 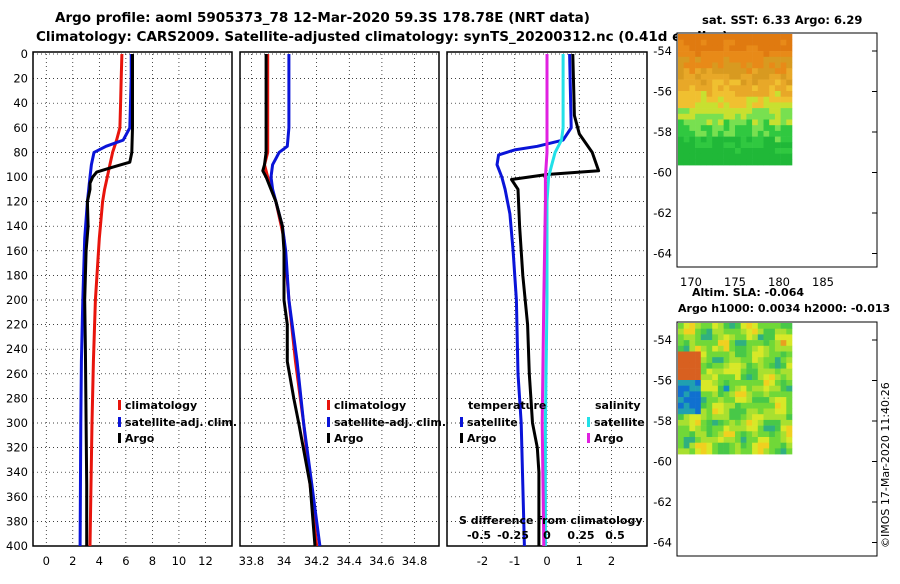 I want to click on series-line-temperature-argo, so click(x=555, y=299).